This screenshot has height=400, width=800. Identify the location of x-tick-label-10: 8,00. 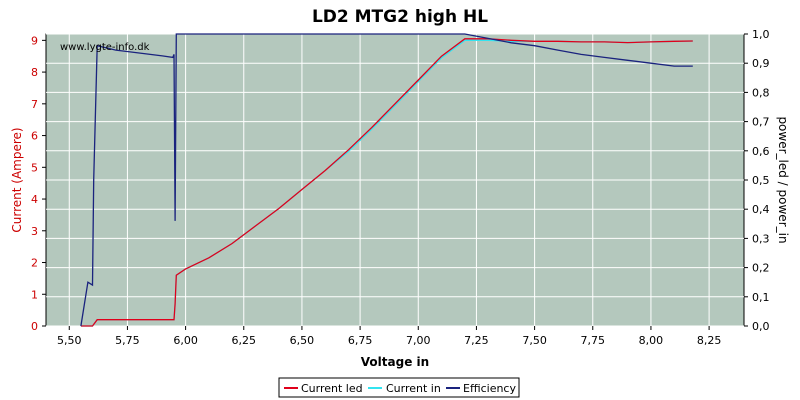
(651, 340).